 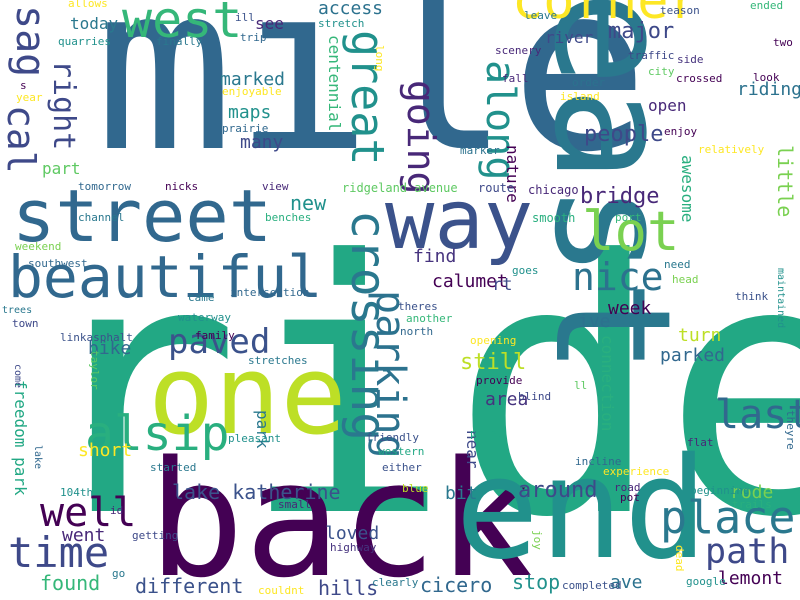 I want to click on cloud-word: sag, so click(x=30, y=41).